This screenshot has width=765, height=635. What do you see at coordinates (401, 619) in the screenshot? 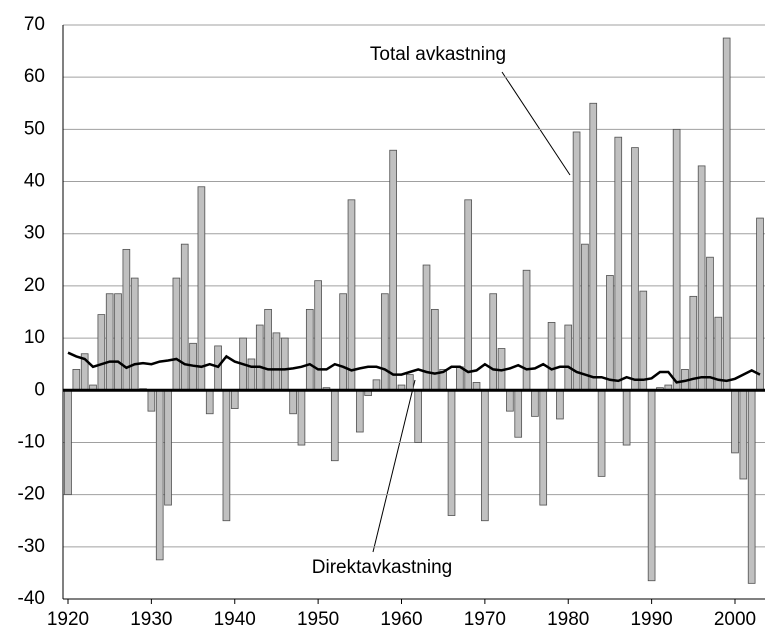
I see `x-tick-label: 1960` at bounding box center [401, 619].